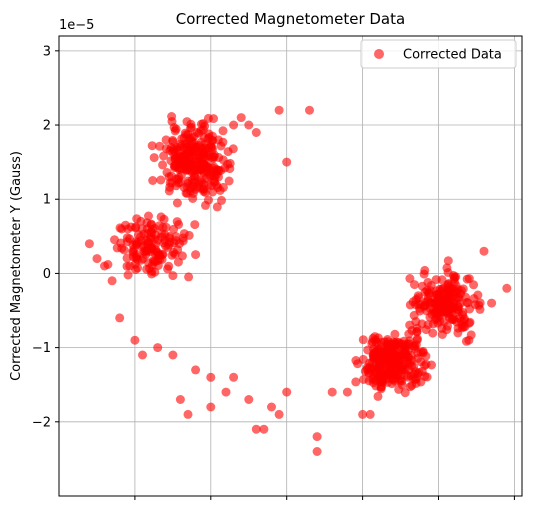 The image size is (538, 518). I want to click on y-tick-label: 3, so click(47, 51).